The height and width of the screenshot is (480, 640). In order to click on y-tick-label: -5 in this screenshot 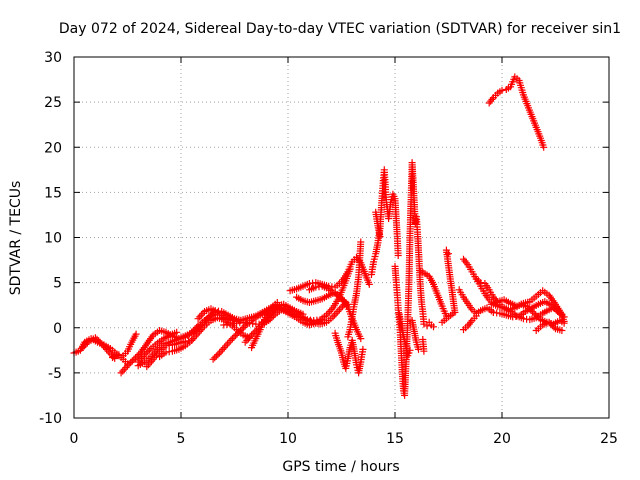, I will do `click(55, 374)`.